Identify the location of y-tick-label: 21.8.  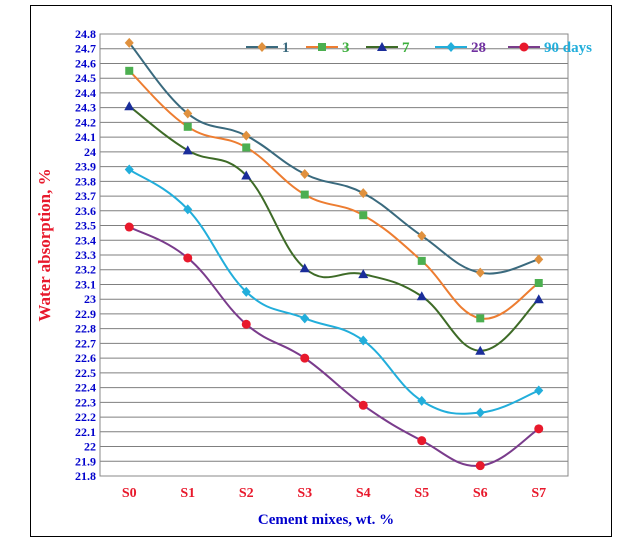
(85, 476).